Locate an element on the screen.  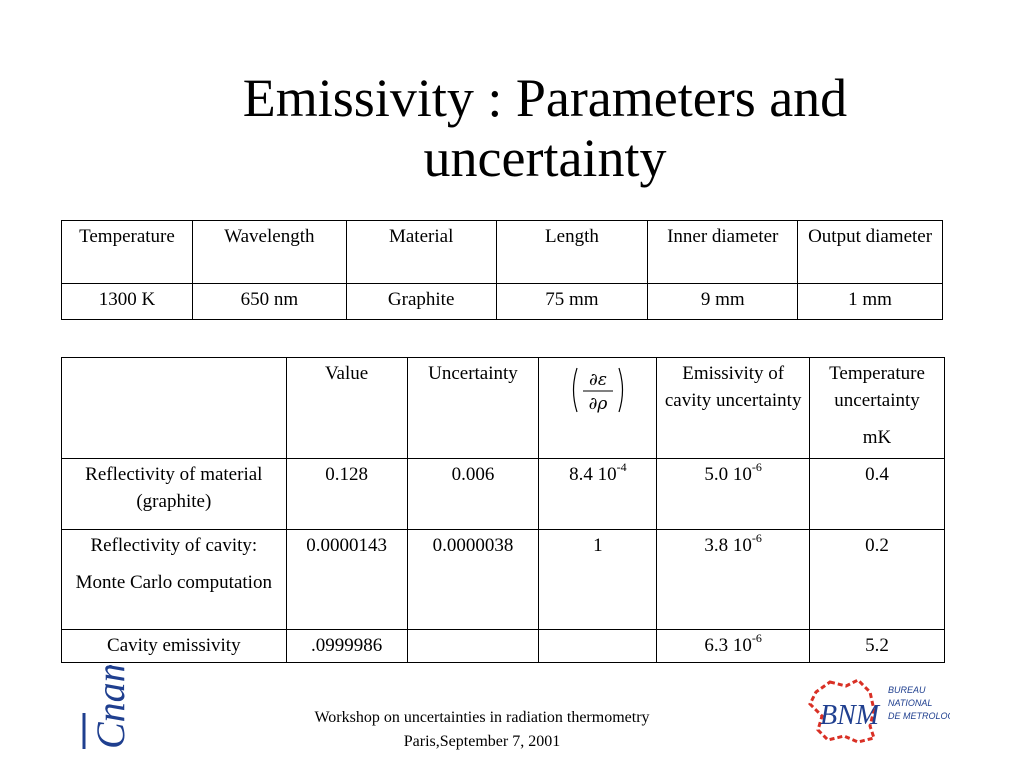
value-inner-diameter: 9 mm is located at coordinates (723, 301).